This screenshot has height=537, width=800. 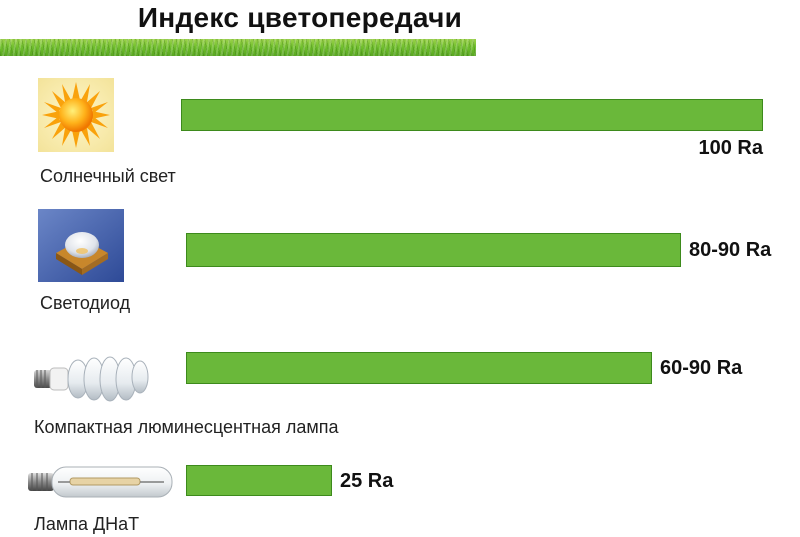 What do you see at coordinates (701, 368) in the screenshot?
I see `data-label: 60-90 Ra` at bounding box center [701, 368].